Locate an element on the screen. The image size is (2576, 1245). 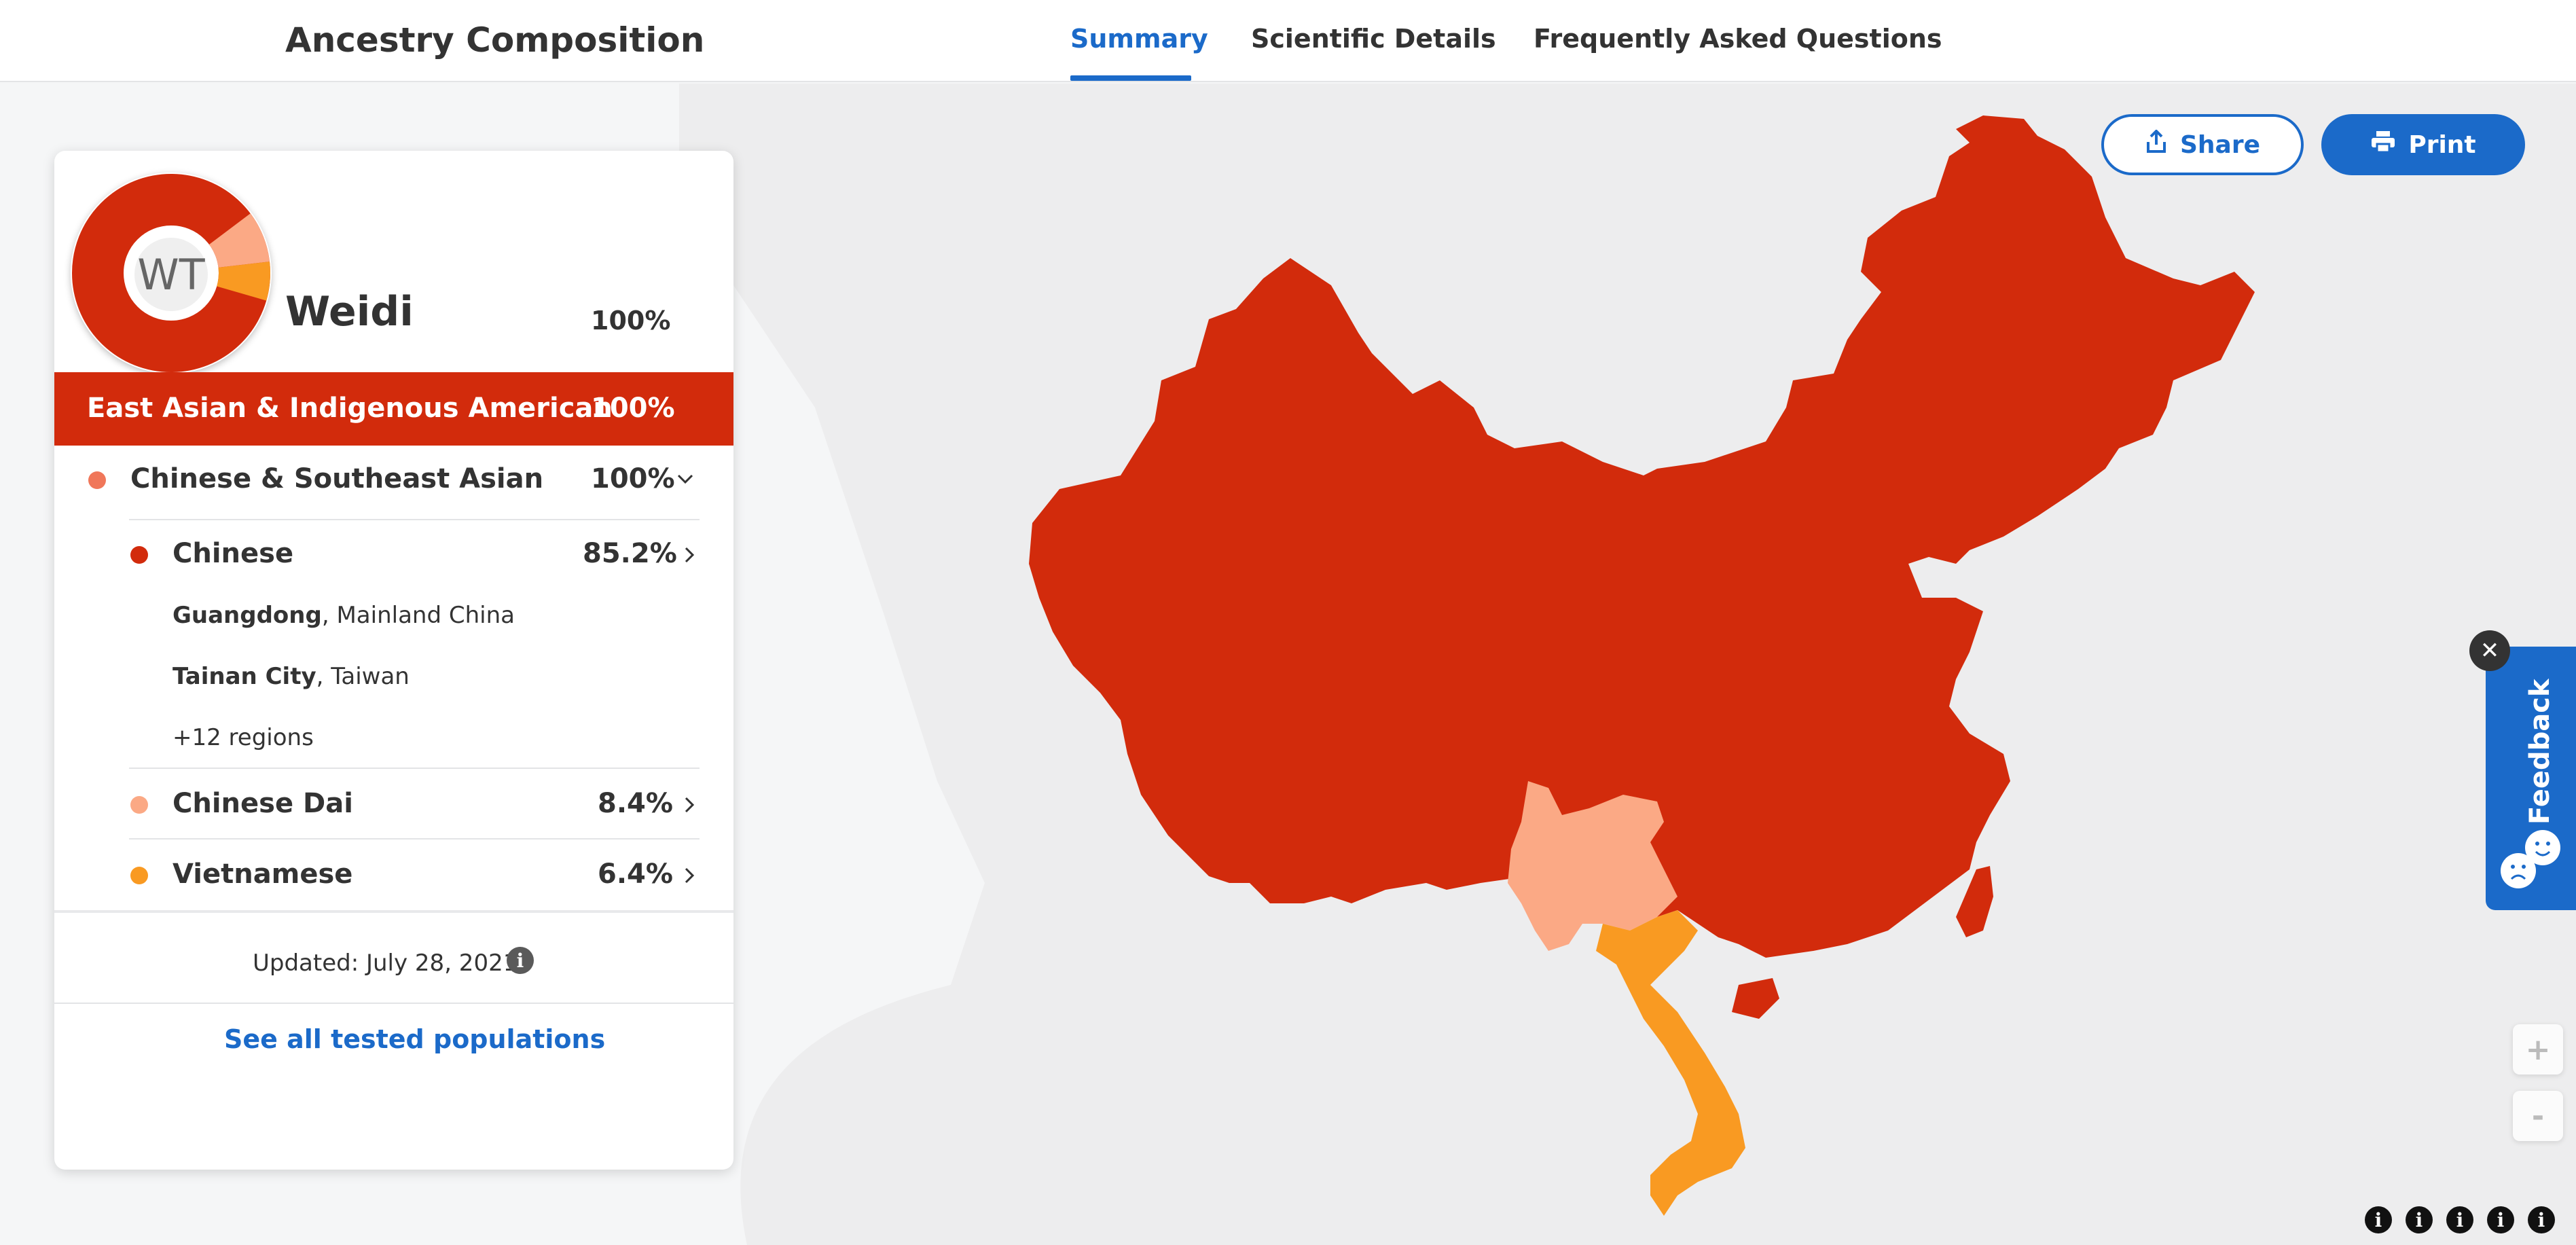
close-icon: ✕ is located at coordinates (2489, 650).